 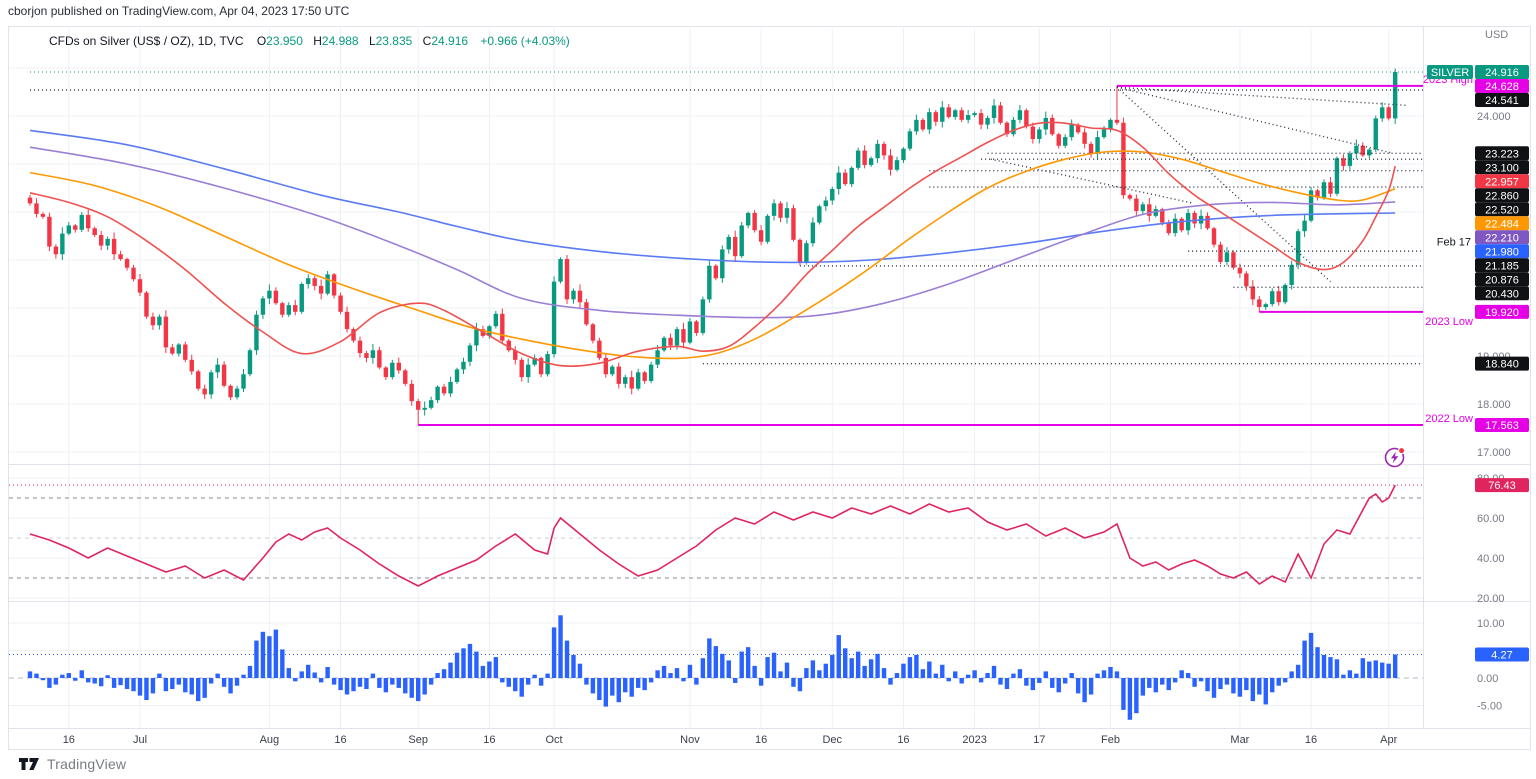 I want to click on time-axis, so click(x=716, y=739).